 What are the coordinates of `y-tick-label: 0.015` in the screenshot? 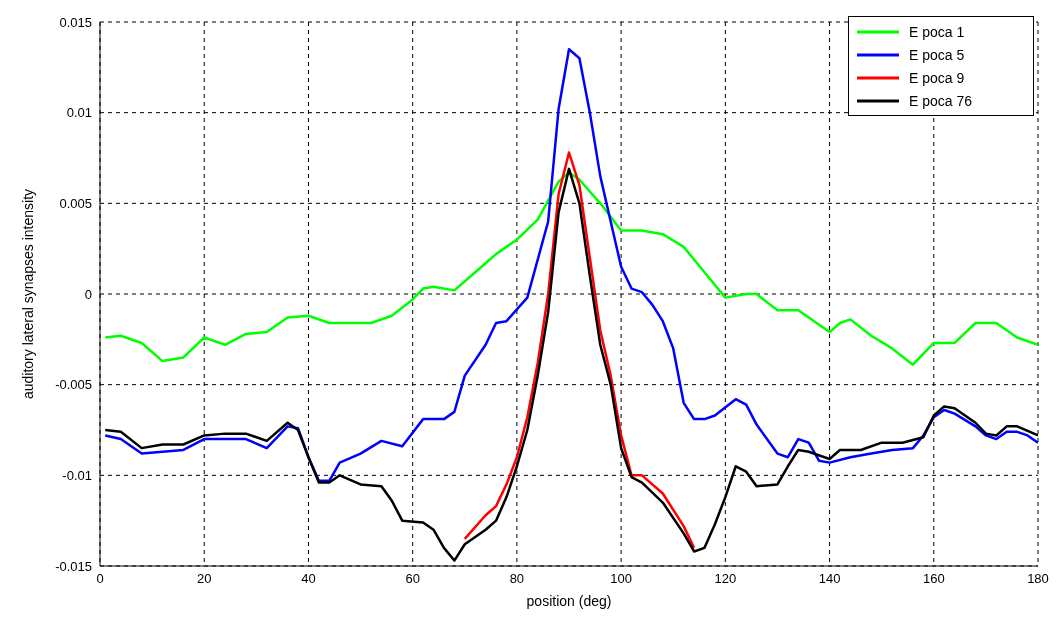 It's located at (75, 22).